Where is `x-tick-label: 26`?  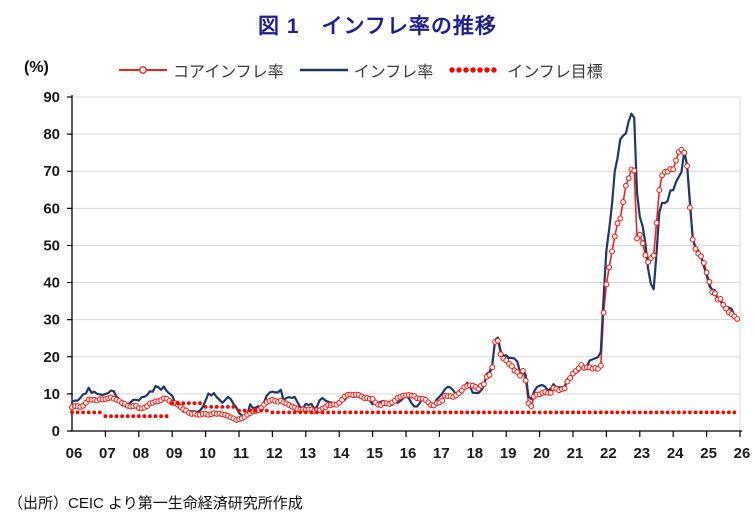 x-tick-label: 26 is located at coordinates (742, 453).